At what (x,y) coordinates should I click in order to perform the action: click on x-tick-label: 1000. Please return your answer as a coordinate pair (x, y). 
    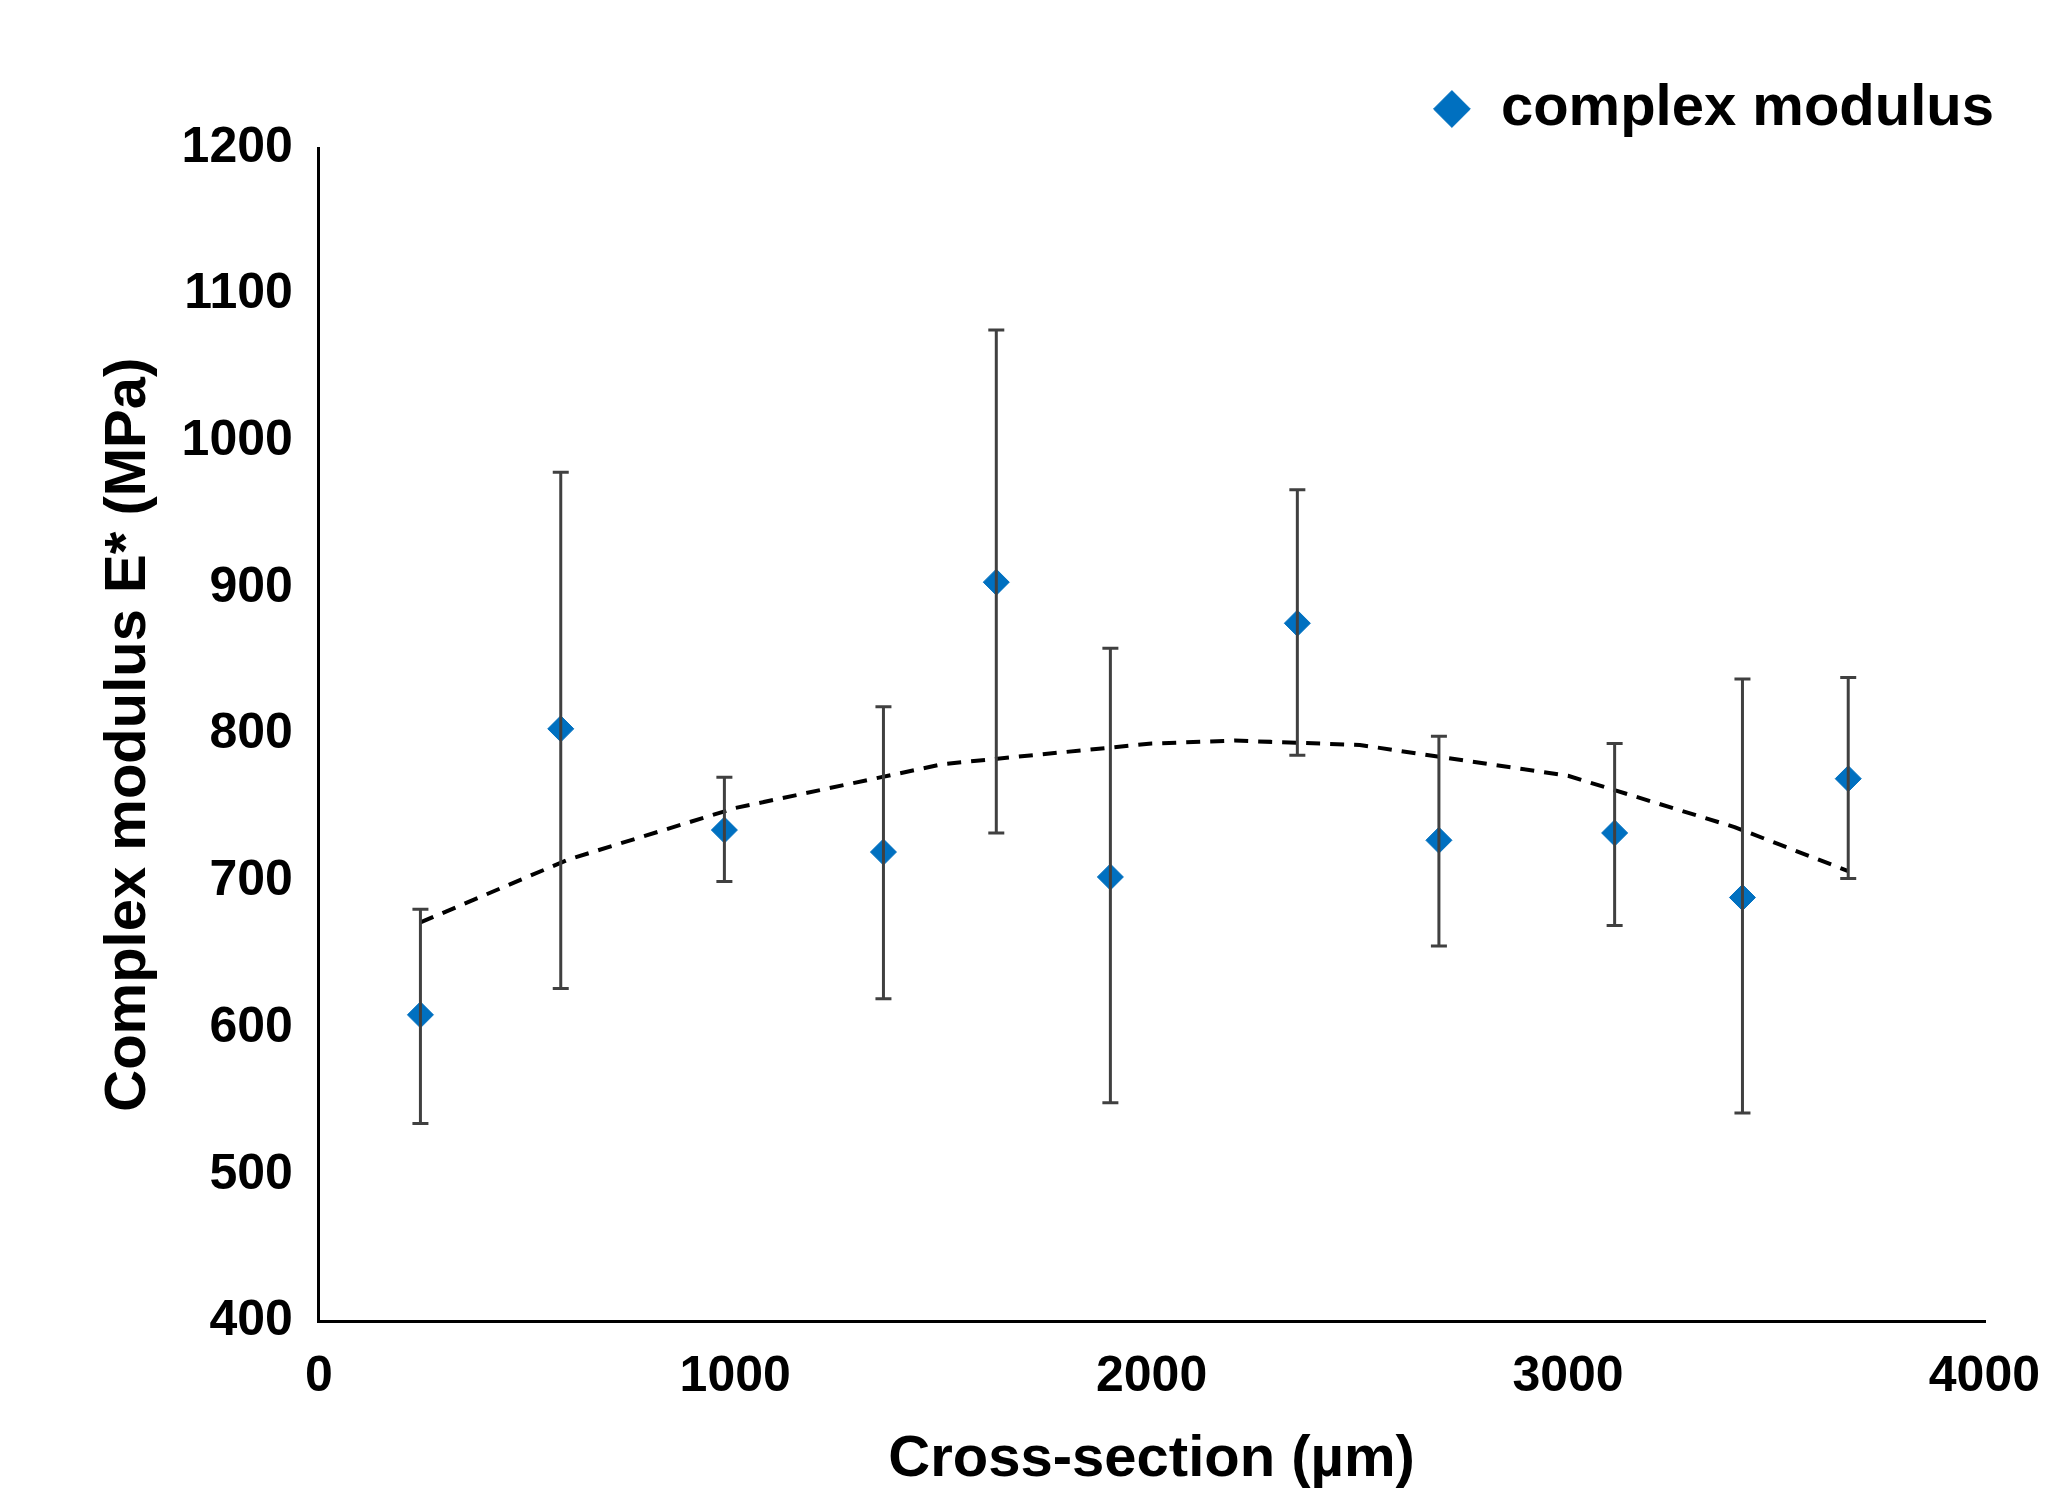
    Looking at the image, I should click on (735, 1374).